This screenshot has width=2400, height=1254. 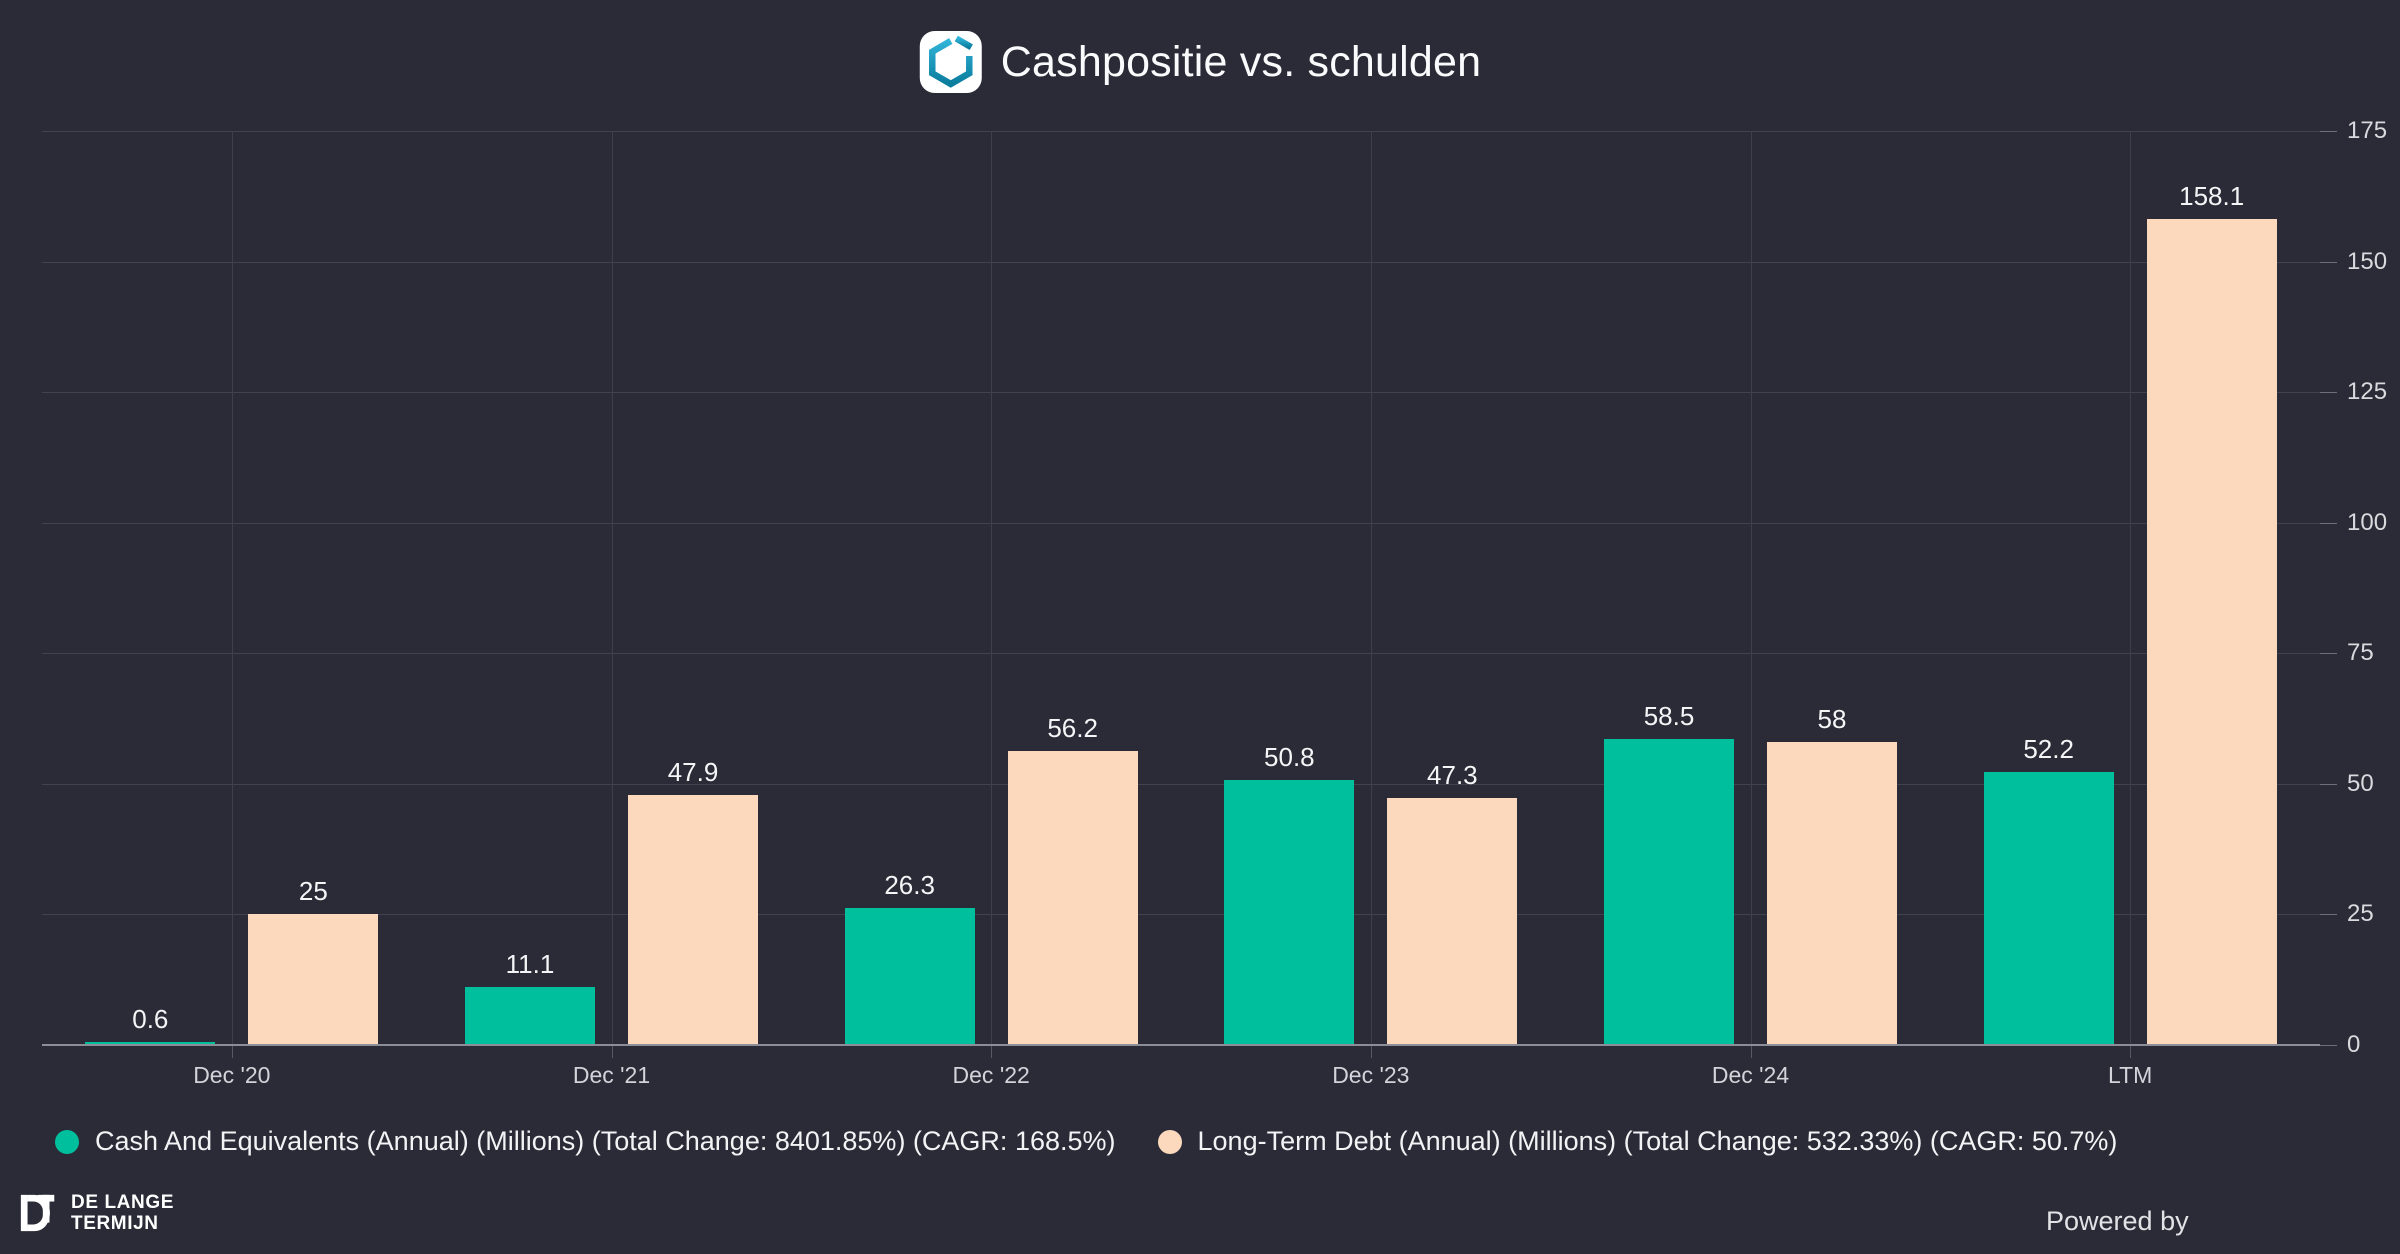 I want to click on x-axis-label: Dec '24, so click(x=1750, y=1075).